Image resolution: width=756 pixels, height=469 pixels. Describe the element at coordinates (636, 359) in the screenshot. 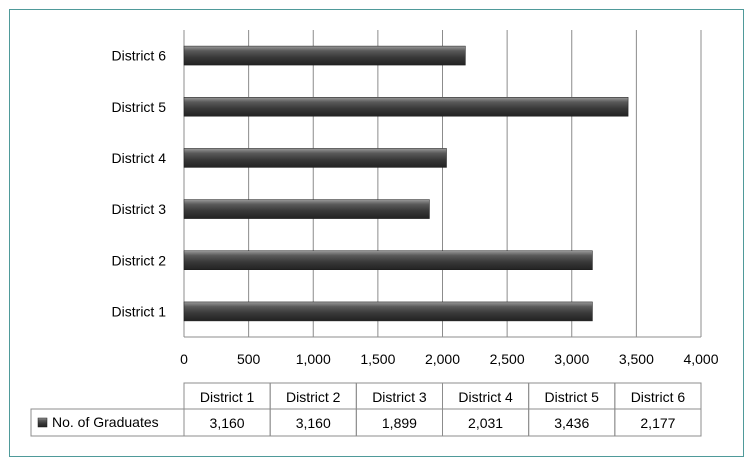

I see `x-tick-label: 3,500` at that location.